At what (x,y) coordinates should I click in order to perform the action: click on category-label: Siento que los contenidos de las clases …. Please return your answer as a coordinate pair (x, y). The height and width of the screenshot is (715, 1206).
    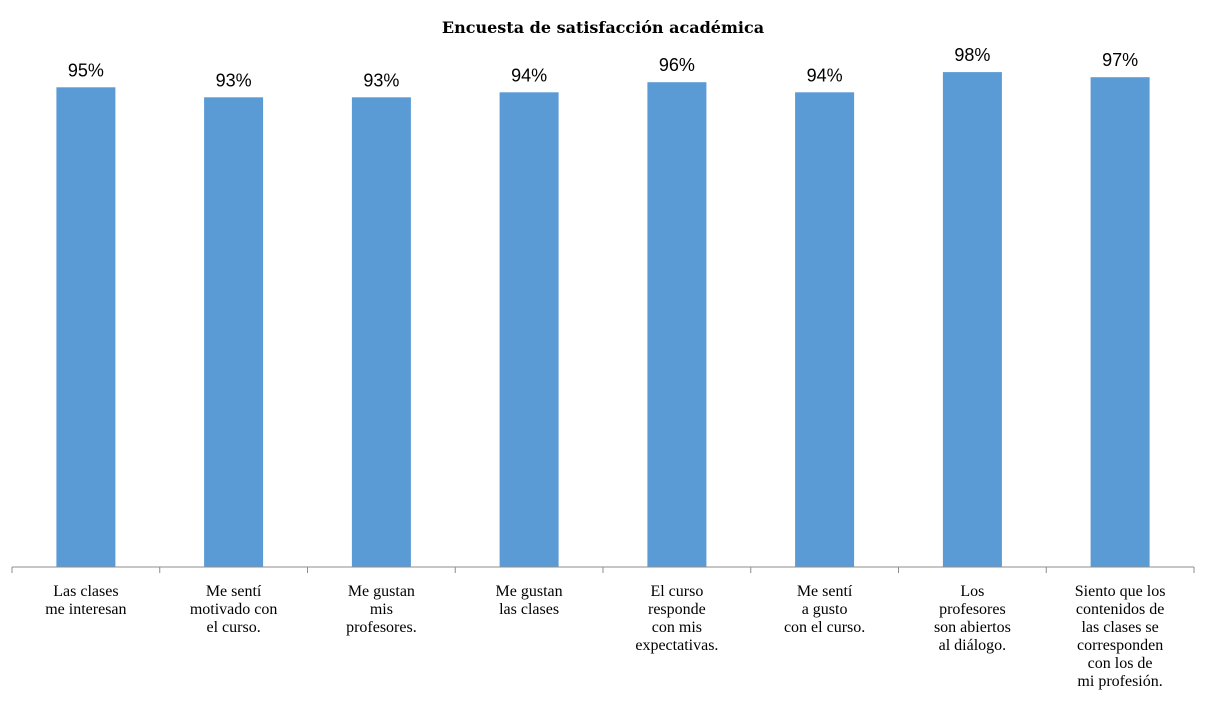
    Looking at the image, I should click on (1120, 637).